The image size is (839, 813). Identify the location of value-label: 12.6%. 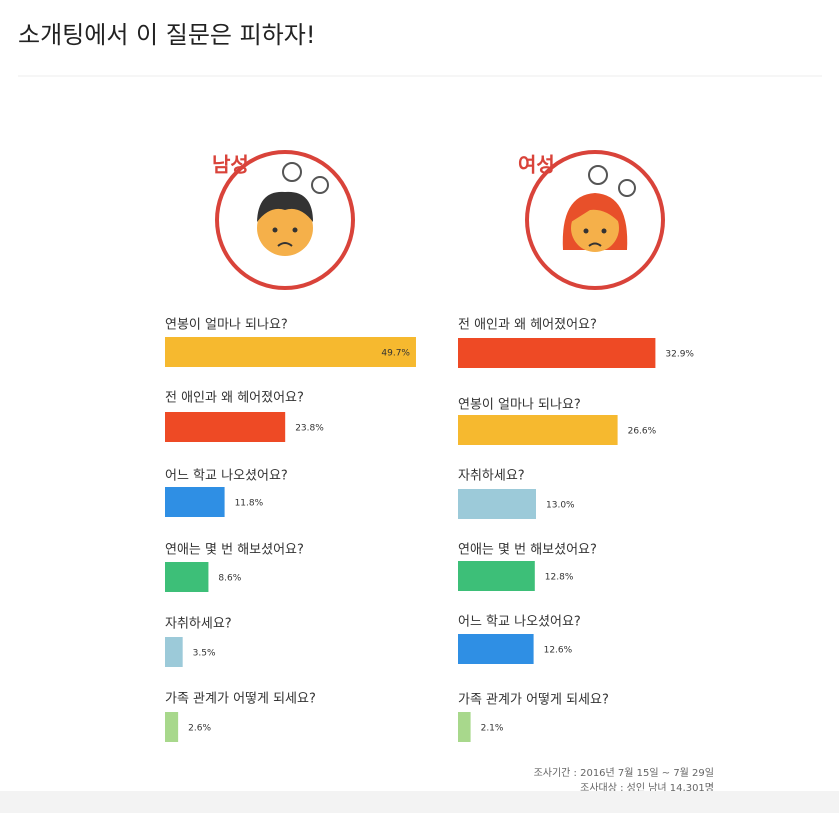
(558, 651).